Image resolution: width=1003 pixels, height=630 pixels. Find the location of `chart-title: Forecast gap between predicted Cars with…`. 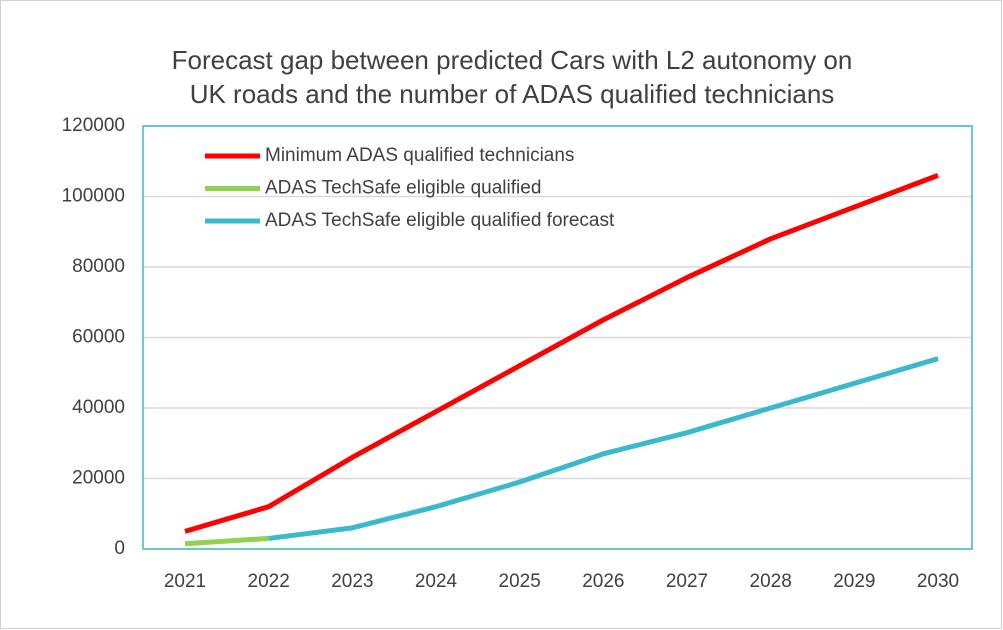

chart-title: Forecast gap between predicted Cars with… is located at coordinates (512, 60).